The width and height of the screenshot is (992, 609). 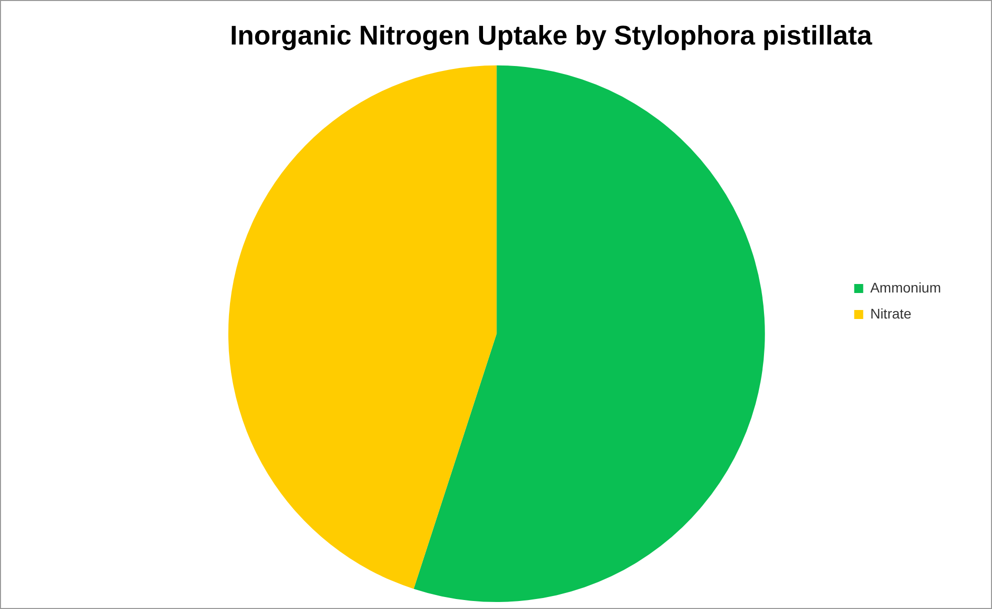 I want to click on chart-title: Inorganic Nitrogen Uptake by Stylophora pistillata, so click(x=552, y=35).